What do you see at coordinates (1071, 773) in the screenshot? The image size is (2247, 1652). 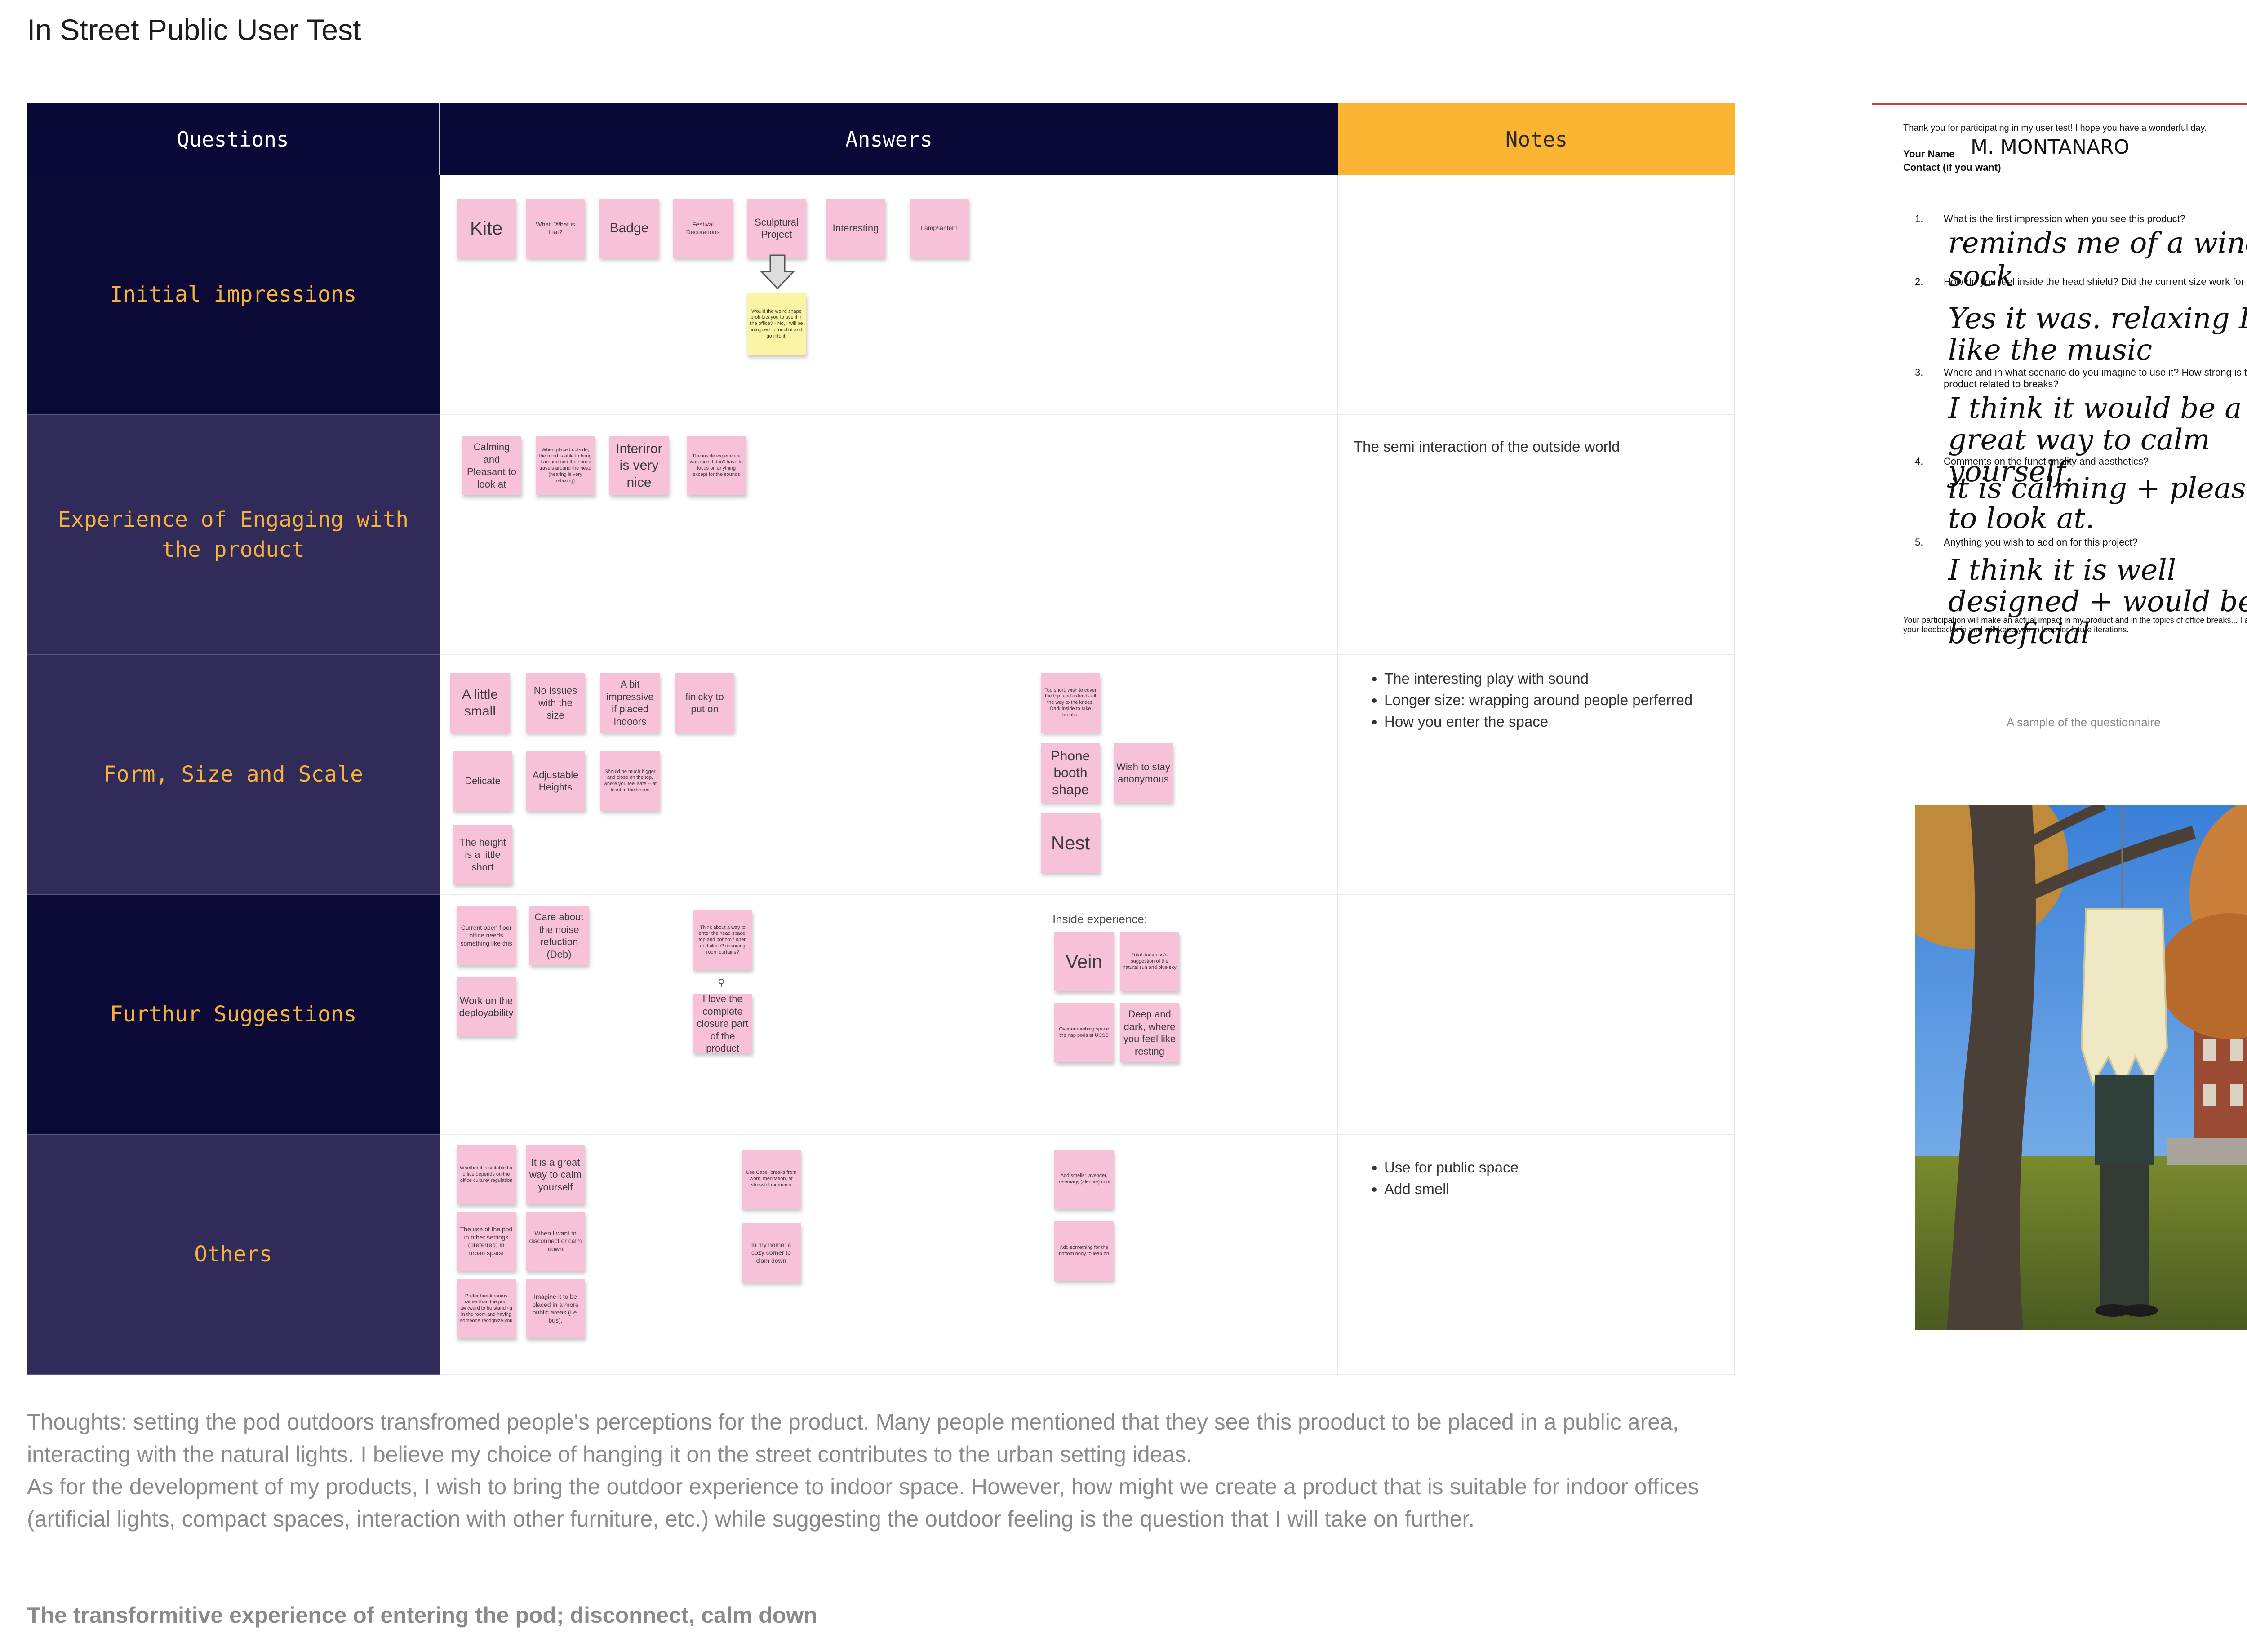 I see `sticky-note: Phone booth shape` at bounding box center [1071, 773].